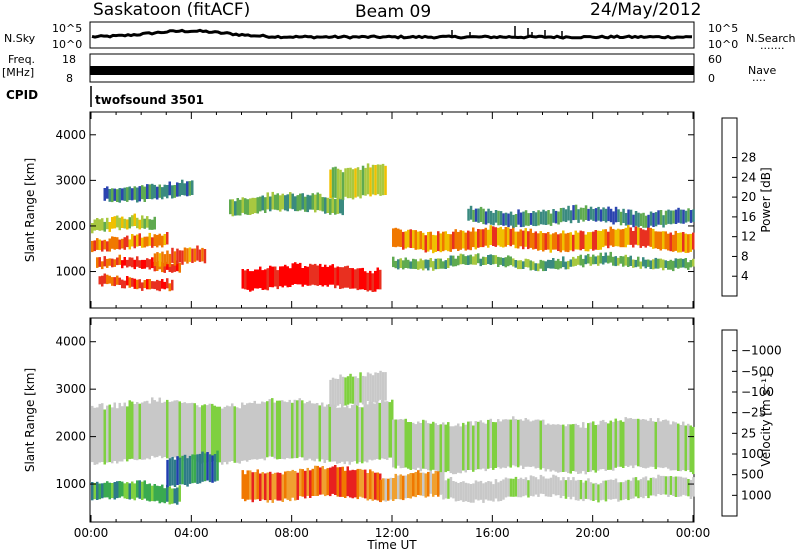 This screenshot has height=558, width=800. I want to click on colorbar-tick-label: −500, so click(757, 371).